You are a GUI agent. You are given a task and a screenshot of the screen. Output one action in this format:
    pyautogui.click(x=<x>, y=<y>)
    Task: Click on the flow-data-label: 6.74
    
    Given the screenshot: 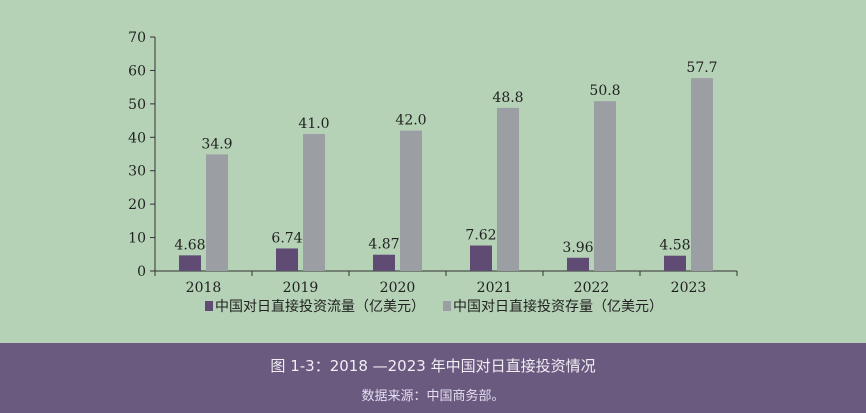 What is the action you would take?
    pyautogui.click(x=286, y=238)
    